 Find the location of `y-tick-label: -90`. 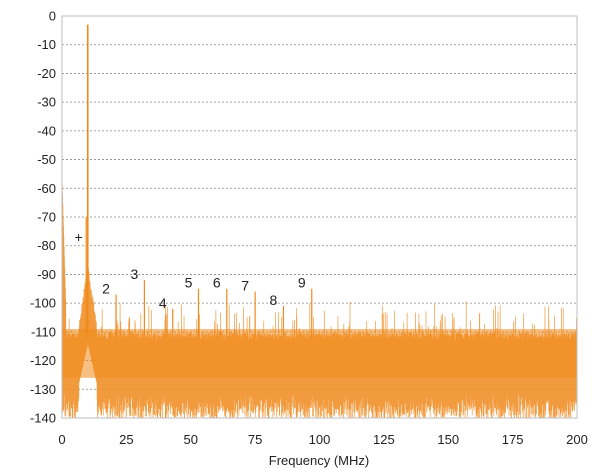

y-tick-label: -90 is located at coordinates (46, 274).